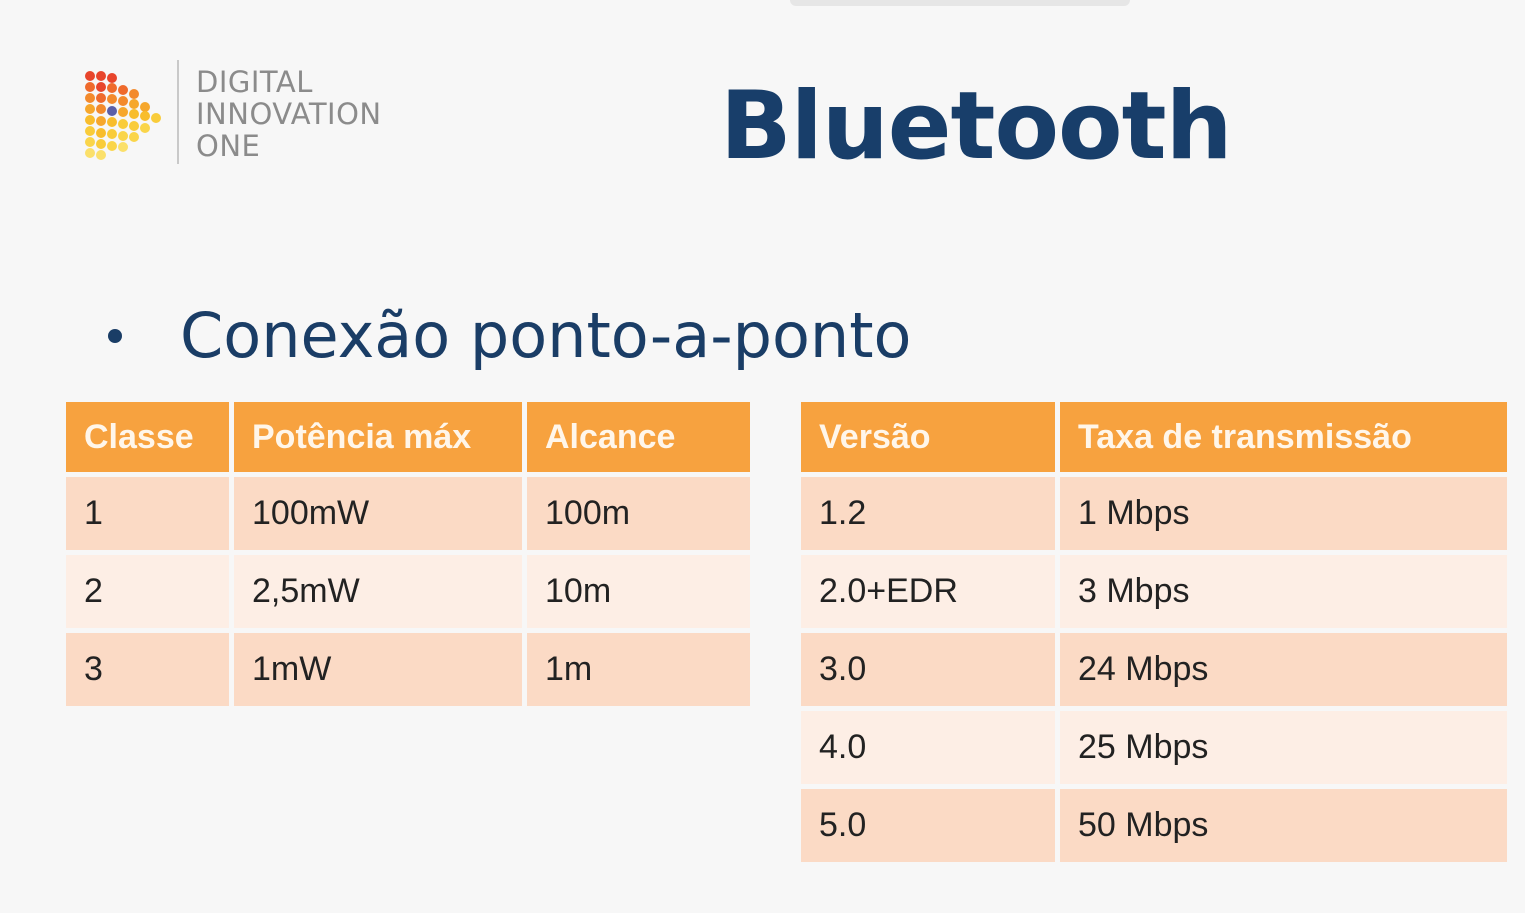 Image resolution: width=1525 pixels, height=913 pixels. I want to click on table-header-row: Classe Potência máx Alcance, so click(408, 437).